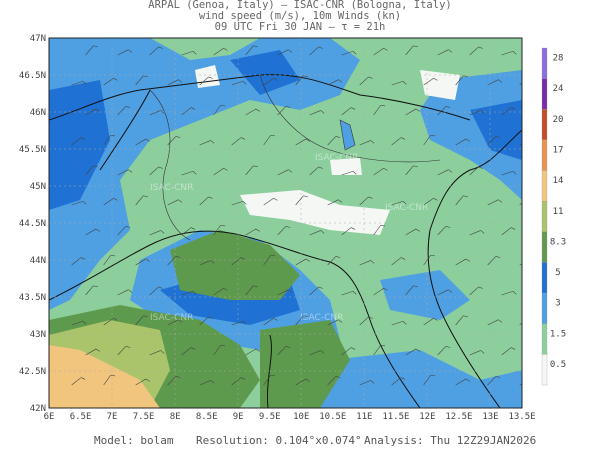  Describe the element at coordinates (207, 417) in the screenshot. I see `lon-tick-label: 8.5E` at that location.